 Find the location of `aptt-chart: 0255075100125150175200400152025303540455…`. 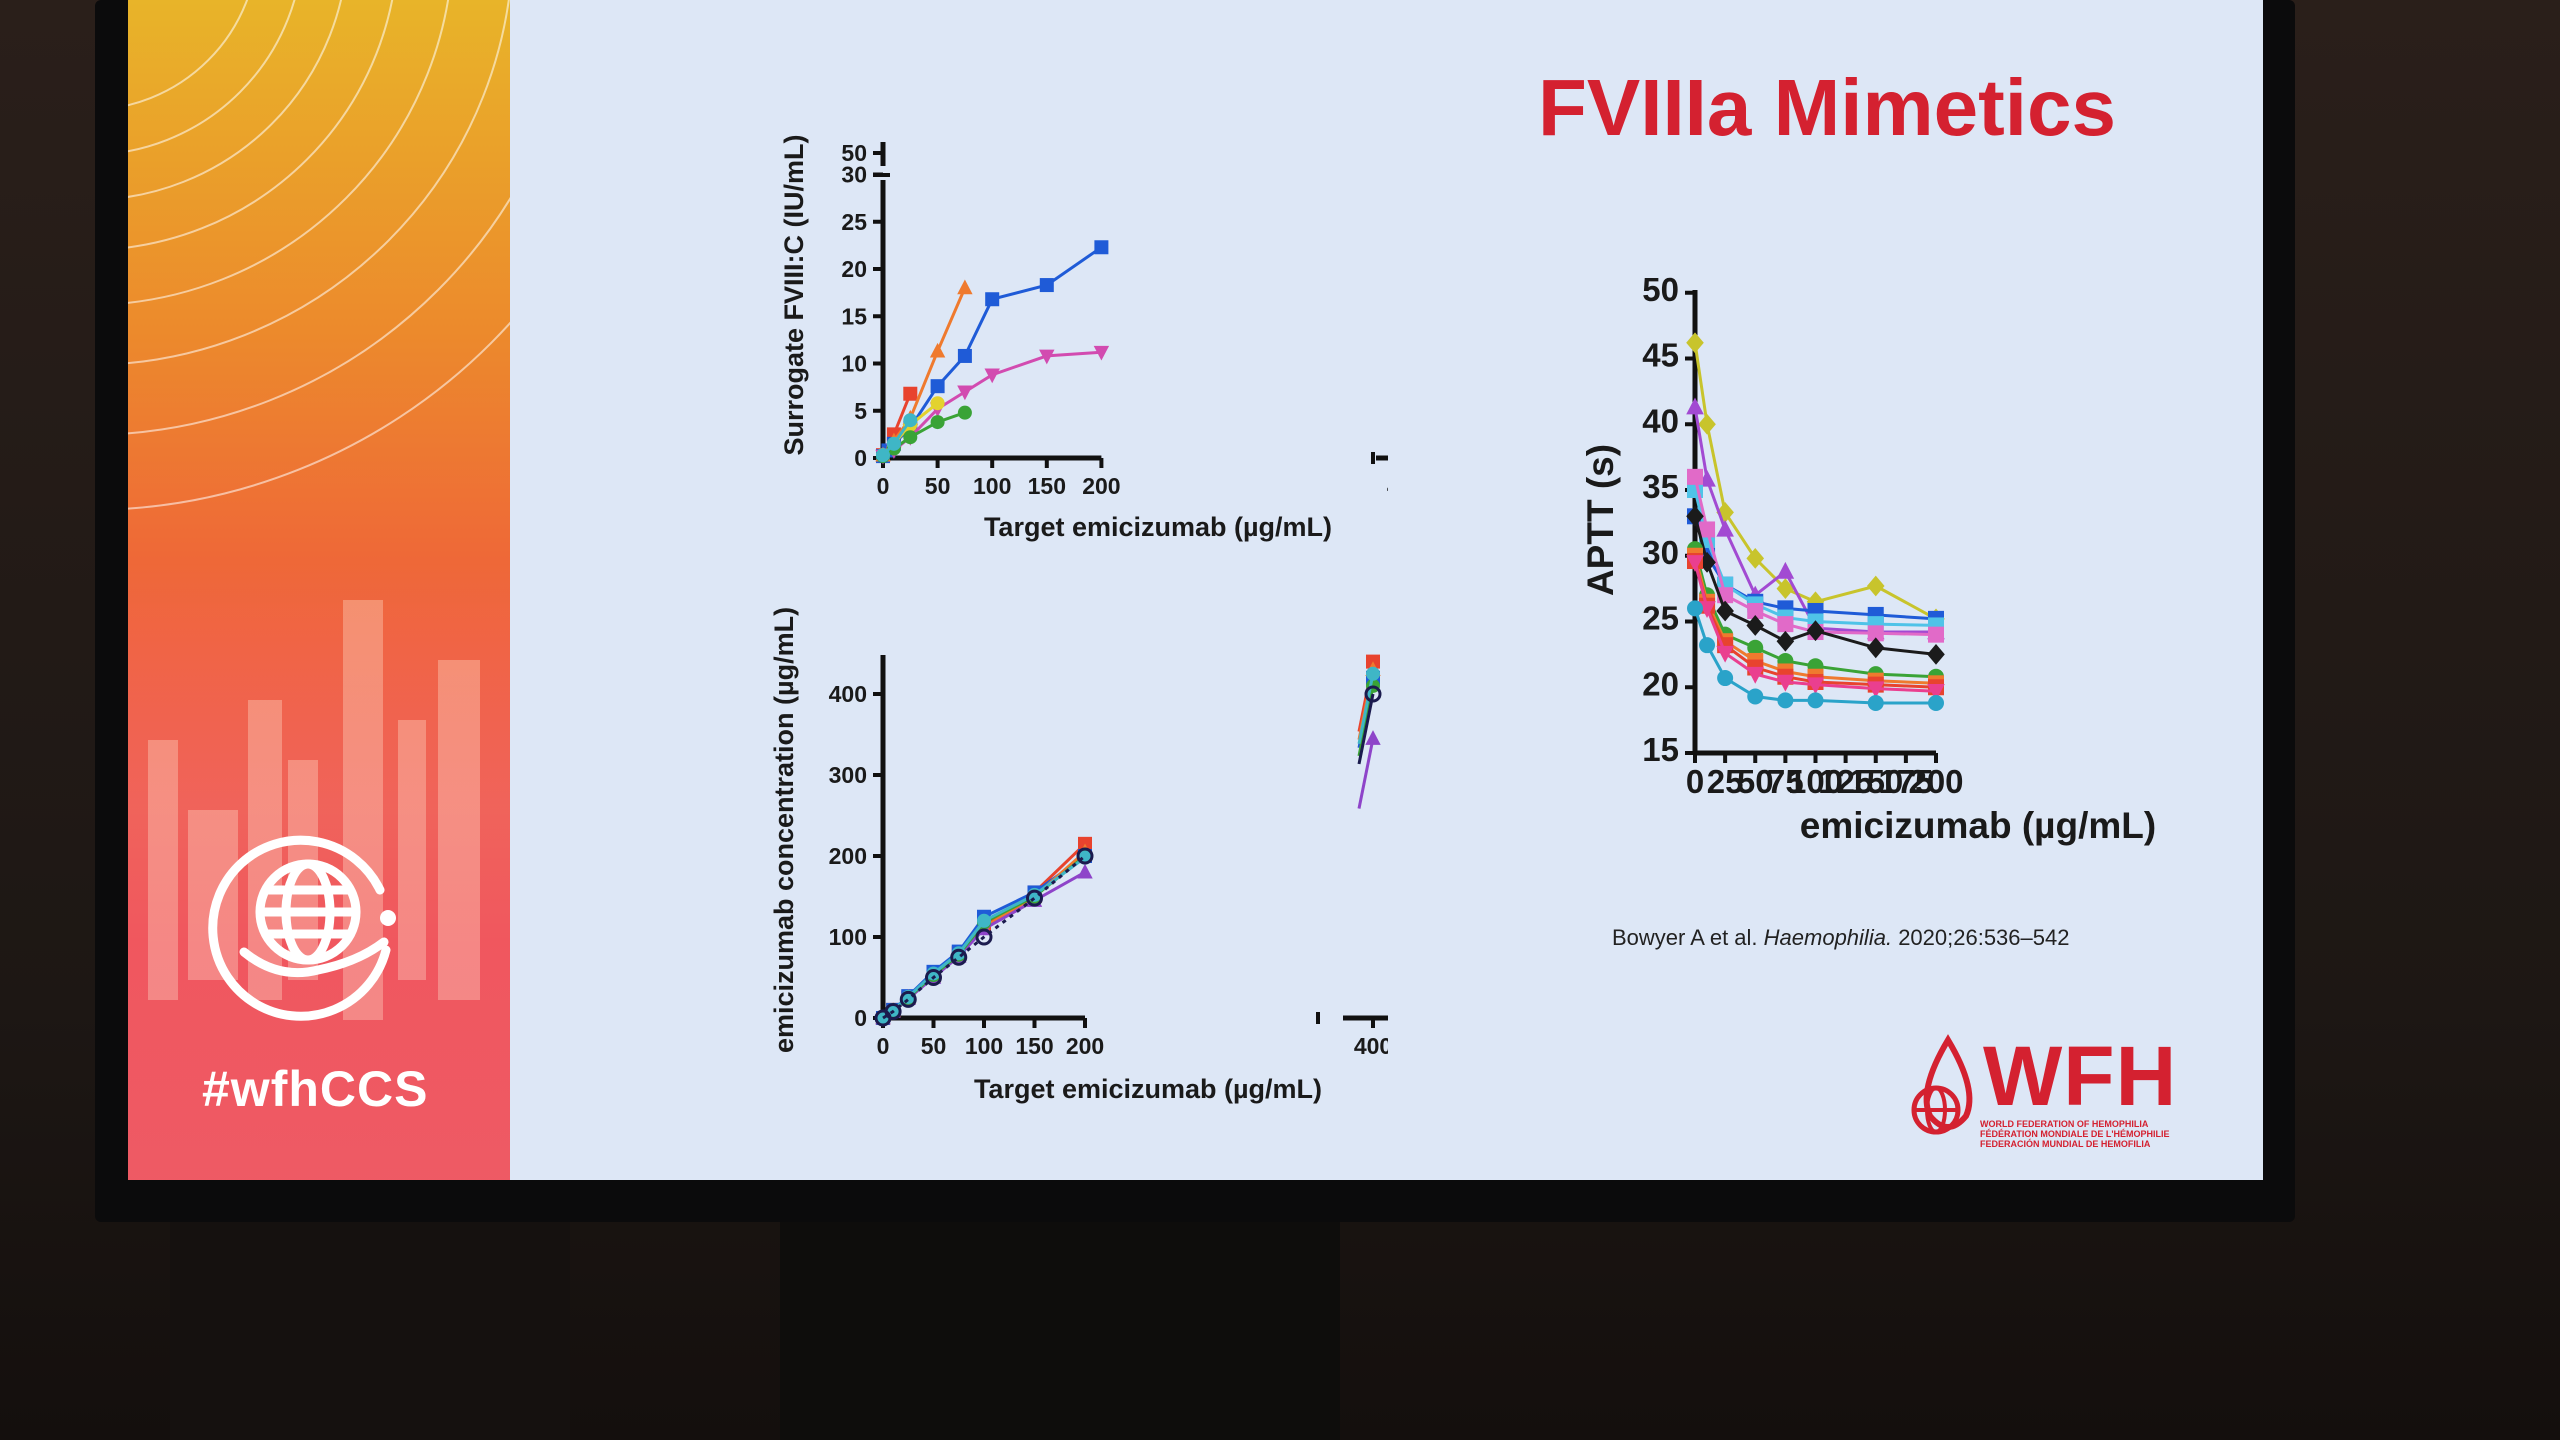

aptt-chart: 0255075100125150175200400152025303540455… is located at coordinates (1868, 558).